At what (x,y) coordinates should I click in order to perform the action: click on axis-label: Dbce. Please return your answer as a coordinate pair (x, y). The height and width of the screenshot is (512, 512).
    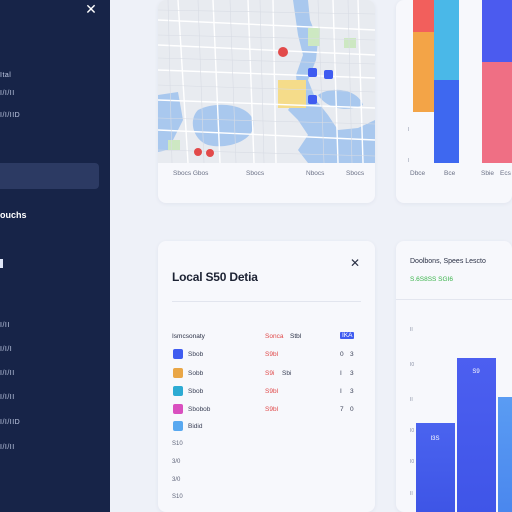
    Looking at the image, I should click on (418, 173).